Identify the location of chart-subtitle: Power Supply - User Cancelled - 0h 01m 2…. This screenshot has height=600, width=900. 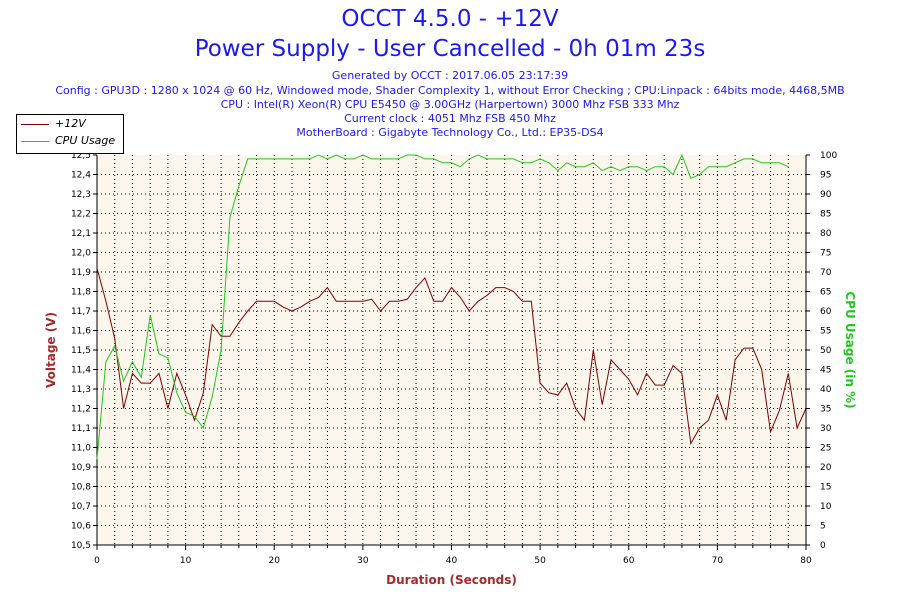
(450, 49).